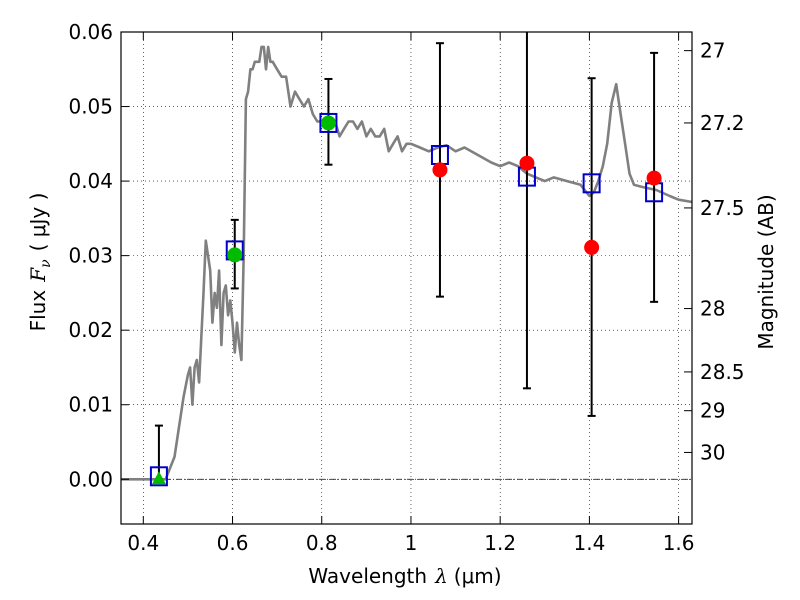 This screenshot has width=800, height=600. Describe the element at coordinates (722, 123) in the screenshot. I see `y2-tick-label-1: 27.2` at that location.